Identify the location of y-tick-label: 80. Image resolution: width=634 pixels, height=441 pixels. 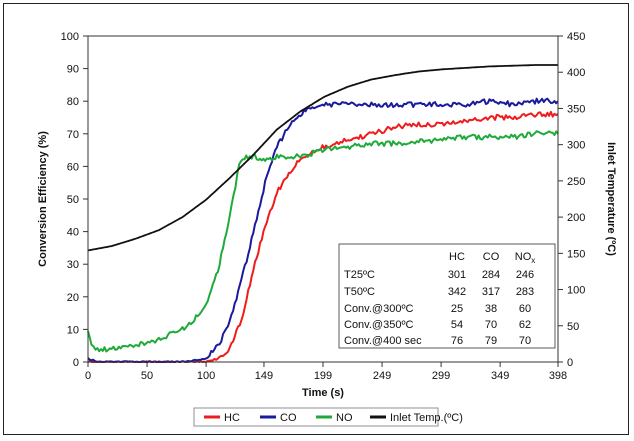
(73, 102).